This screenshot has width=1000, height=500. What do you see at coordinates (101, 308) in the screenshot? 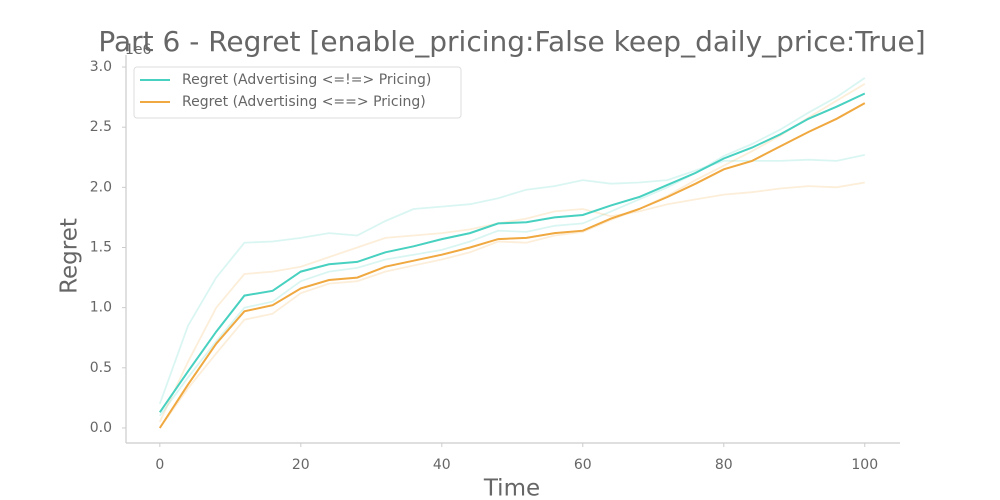
I see `y-tick-label: 1.0` at bounding box center [101, 308].